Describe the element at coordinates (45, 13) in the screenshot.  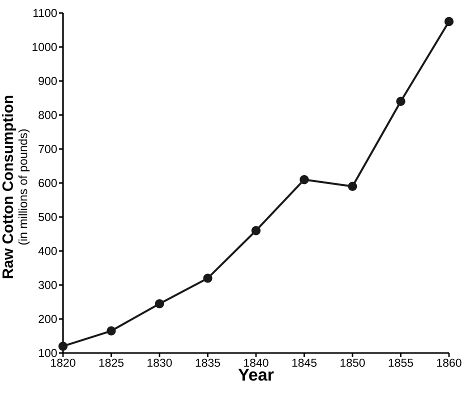
I see `y-tick-label: 1100` at that location.